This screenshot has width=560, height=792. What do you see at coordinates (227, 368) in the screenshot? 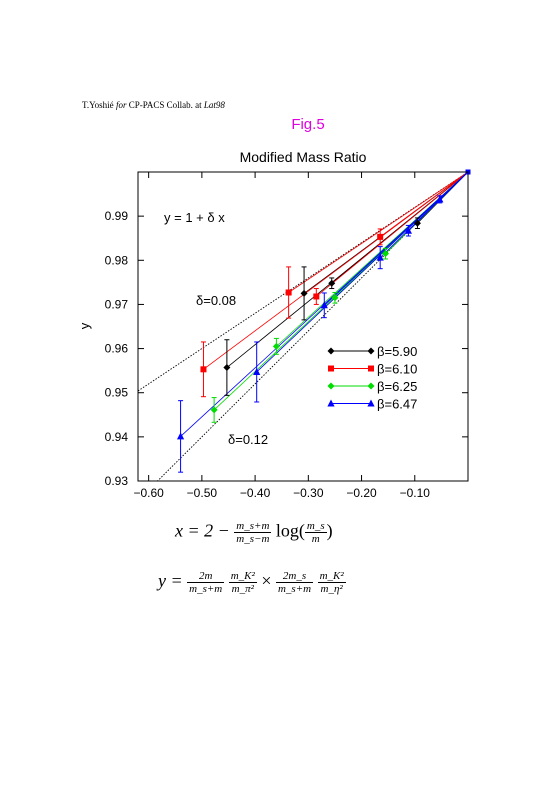
I see `marker-s0-p0` at bounding box center [227, 368].